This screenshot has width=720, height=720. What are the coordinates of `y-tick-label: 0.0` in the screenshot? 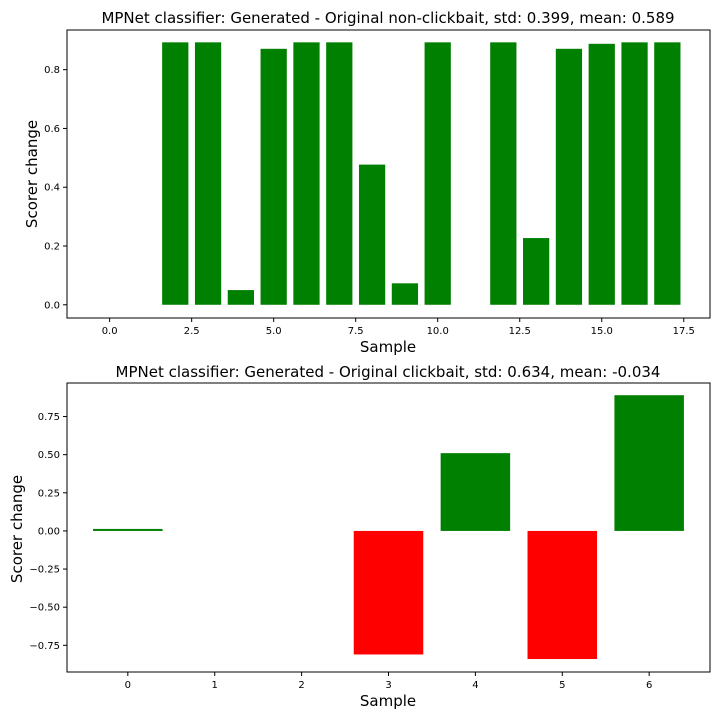 It's located at (52, 305).